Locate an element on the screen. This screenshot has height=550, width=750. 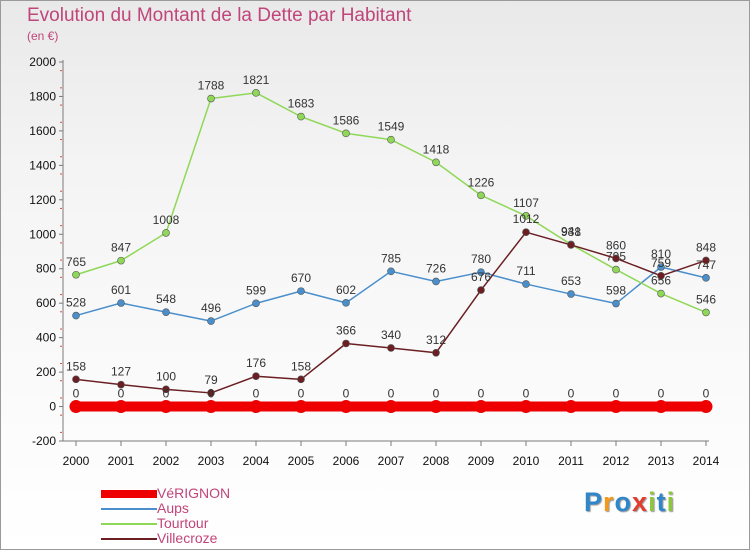
proxiti-logo-letter: i is located at coordinates (671, 502).